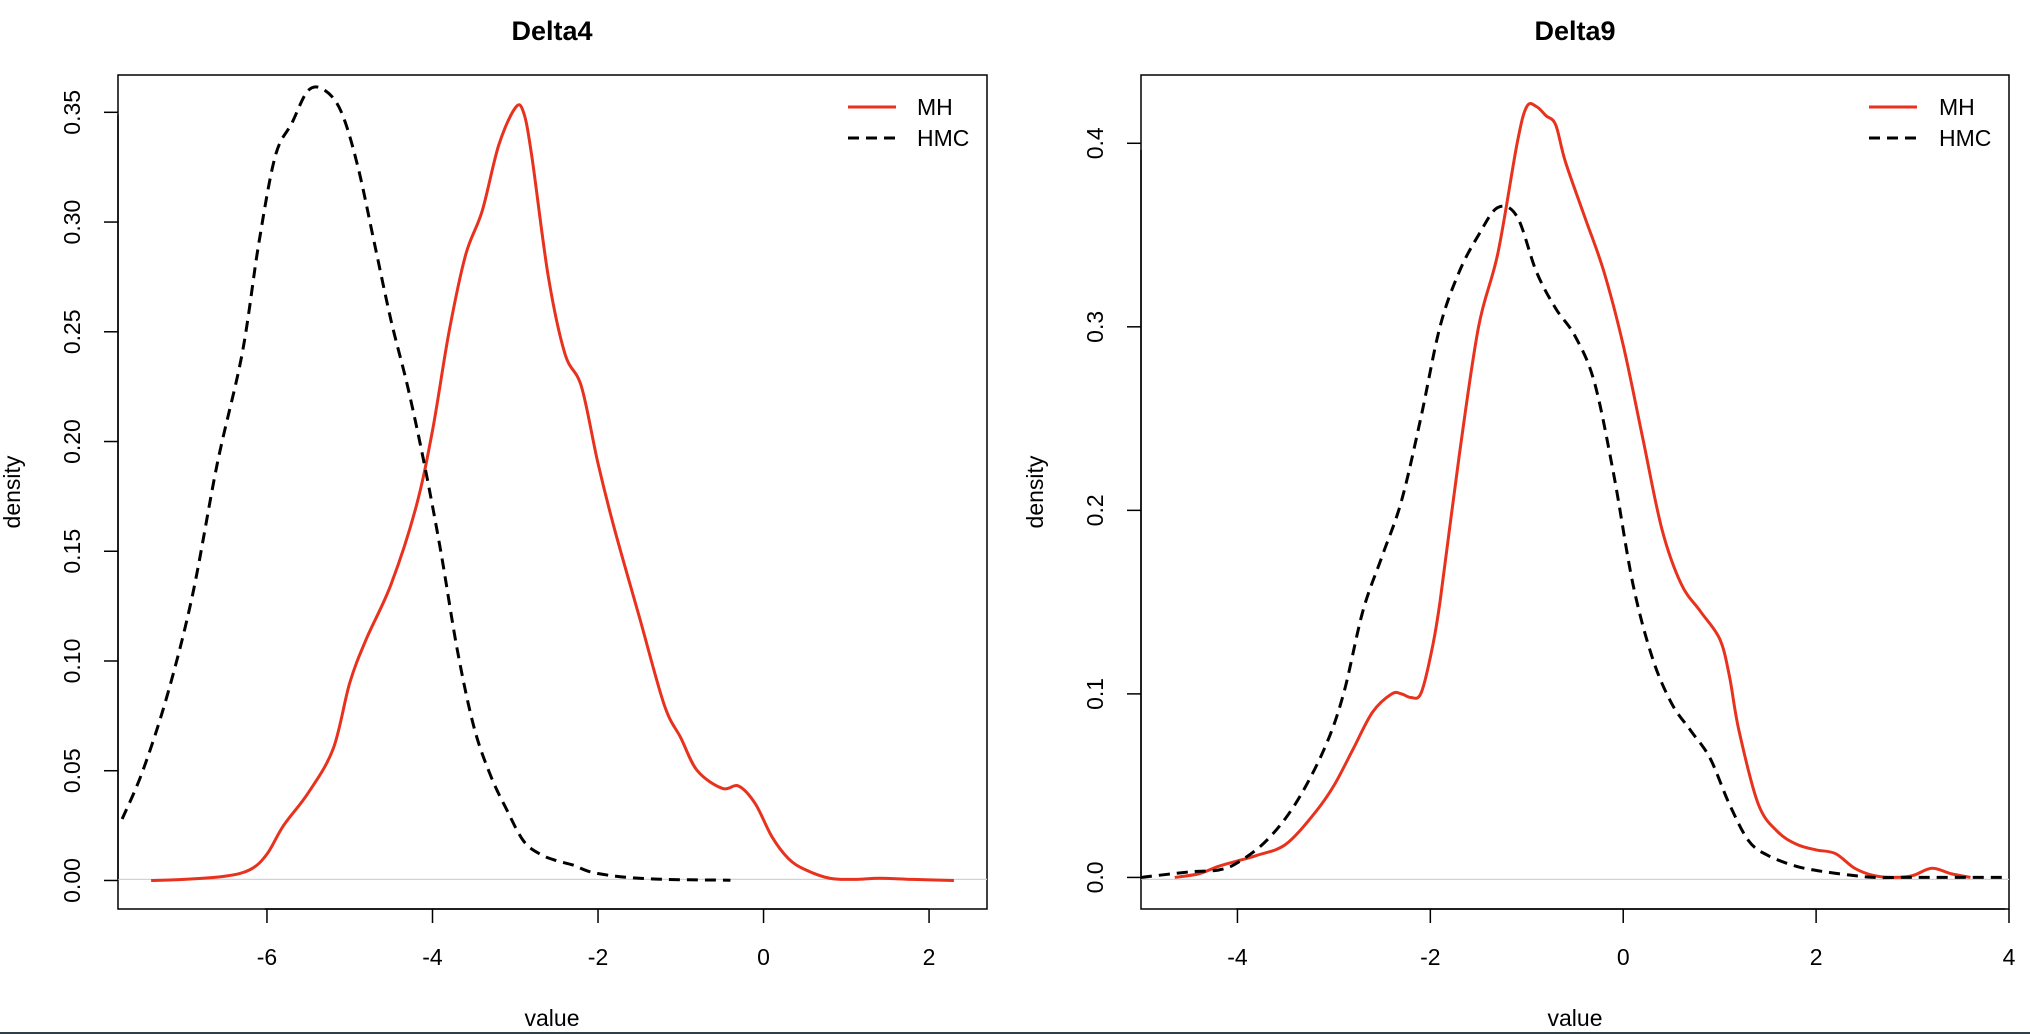  What do you see at coordinates (72, 441) in the screenshot?
I see `y-tick-label: 0.20` at bounding box center [72, 441].